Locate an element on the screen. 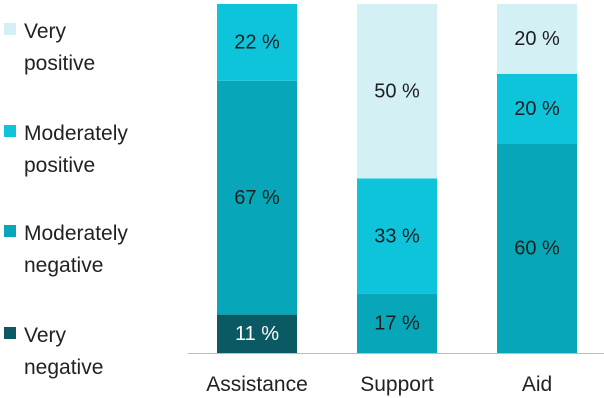 The width and height of the screenshot is (604, 398). data-label-support-very-positive: 50 % is located at coordinates (397, 92).